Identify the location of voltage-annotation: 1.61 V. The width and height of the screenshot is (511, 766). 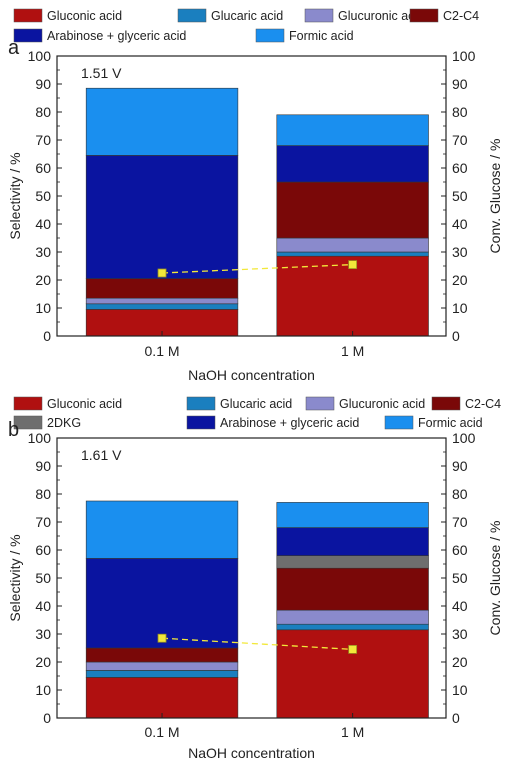
(101, 455).